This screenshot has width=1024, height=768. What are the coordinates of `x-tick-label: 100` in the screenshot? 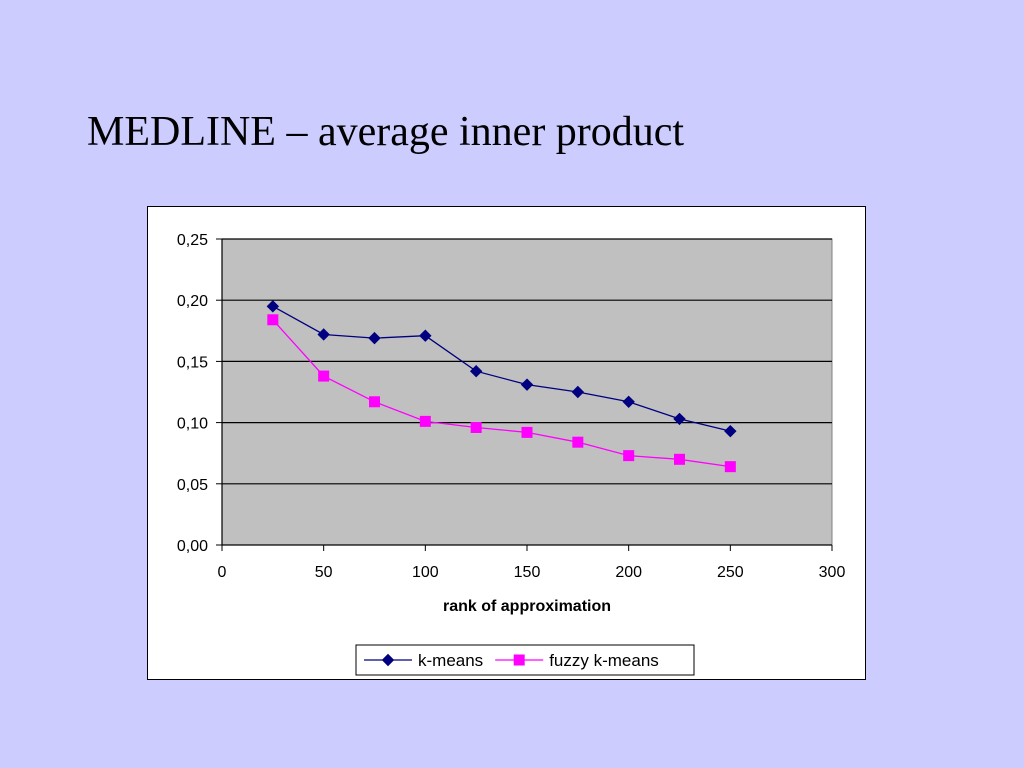 It's located at (425, 572).